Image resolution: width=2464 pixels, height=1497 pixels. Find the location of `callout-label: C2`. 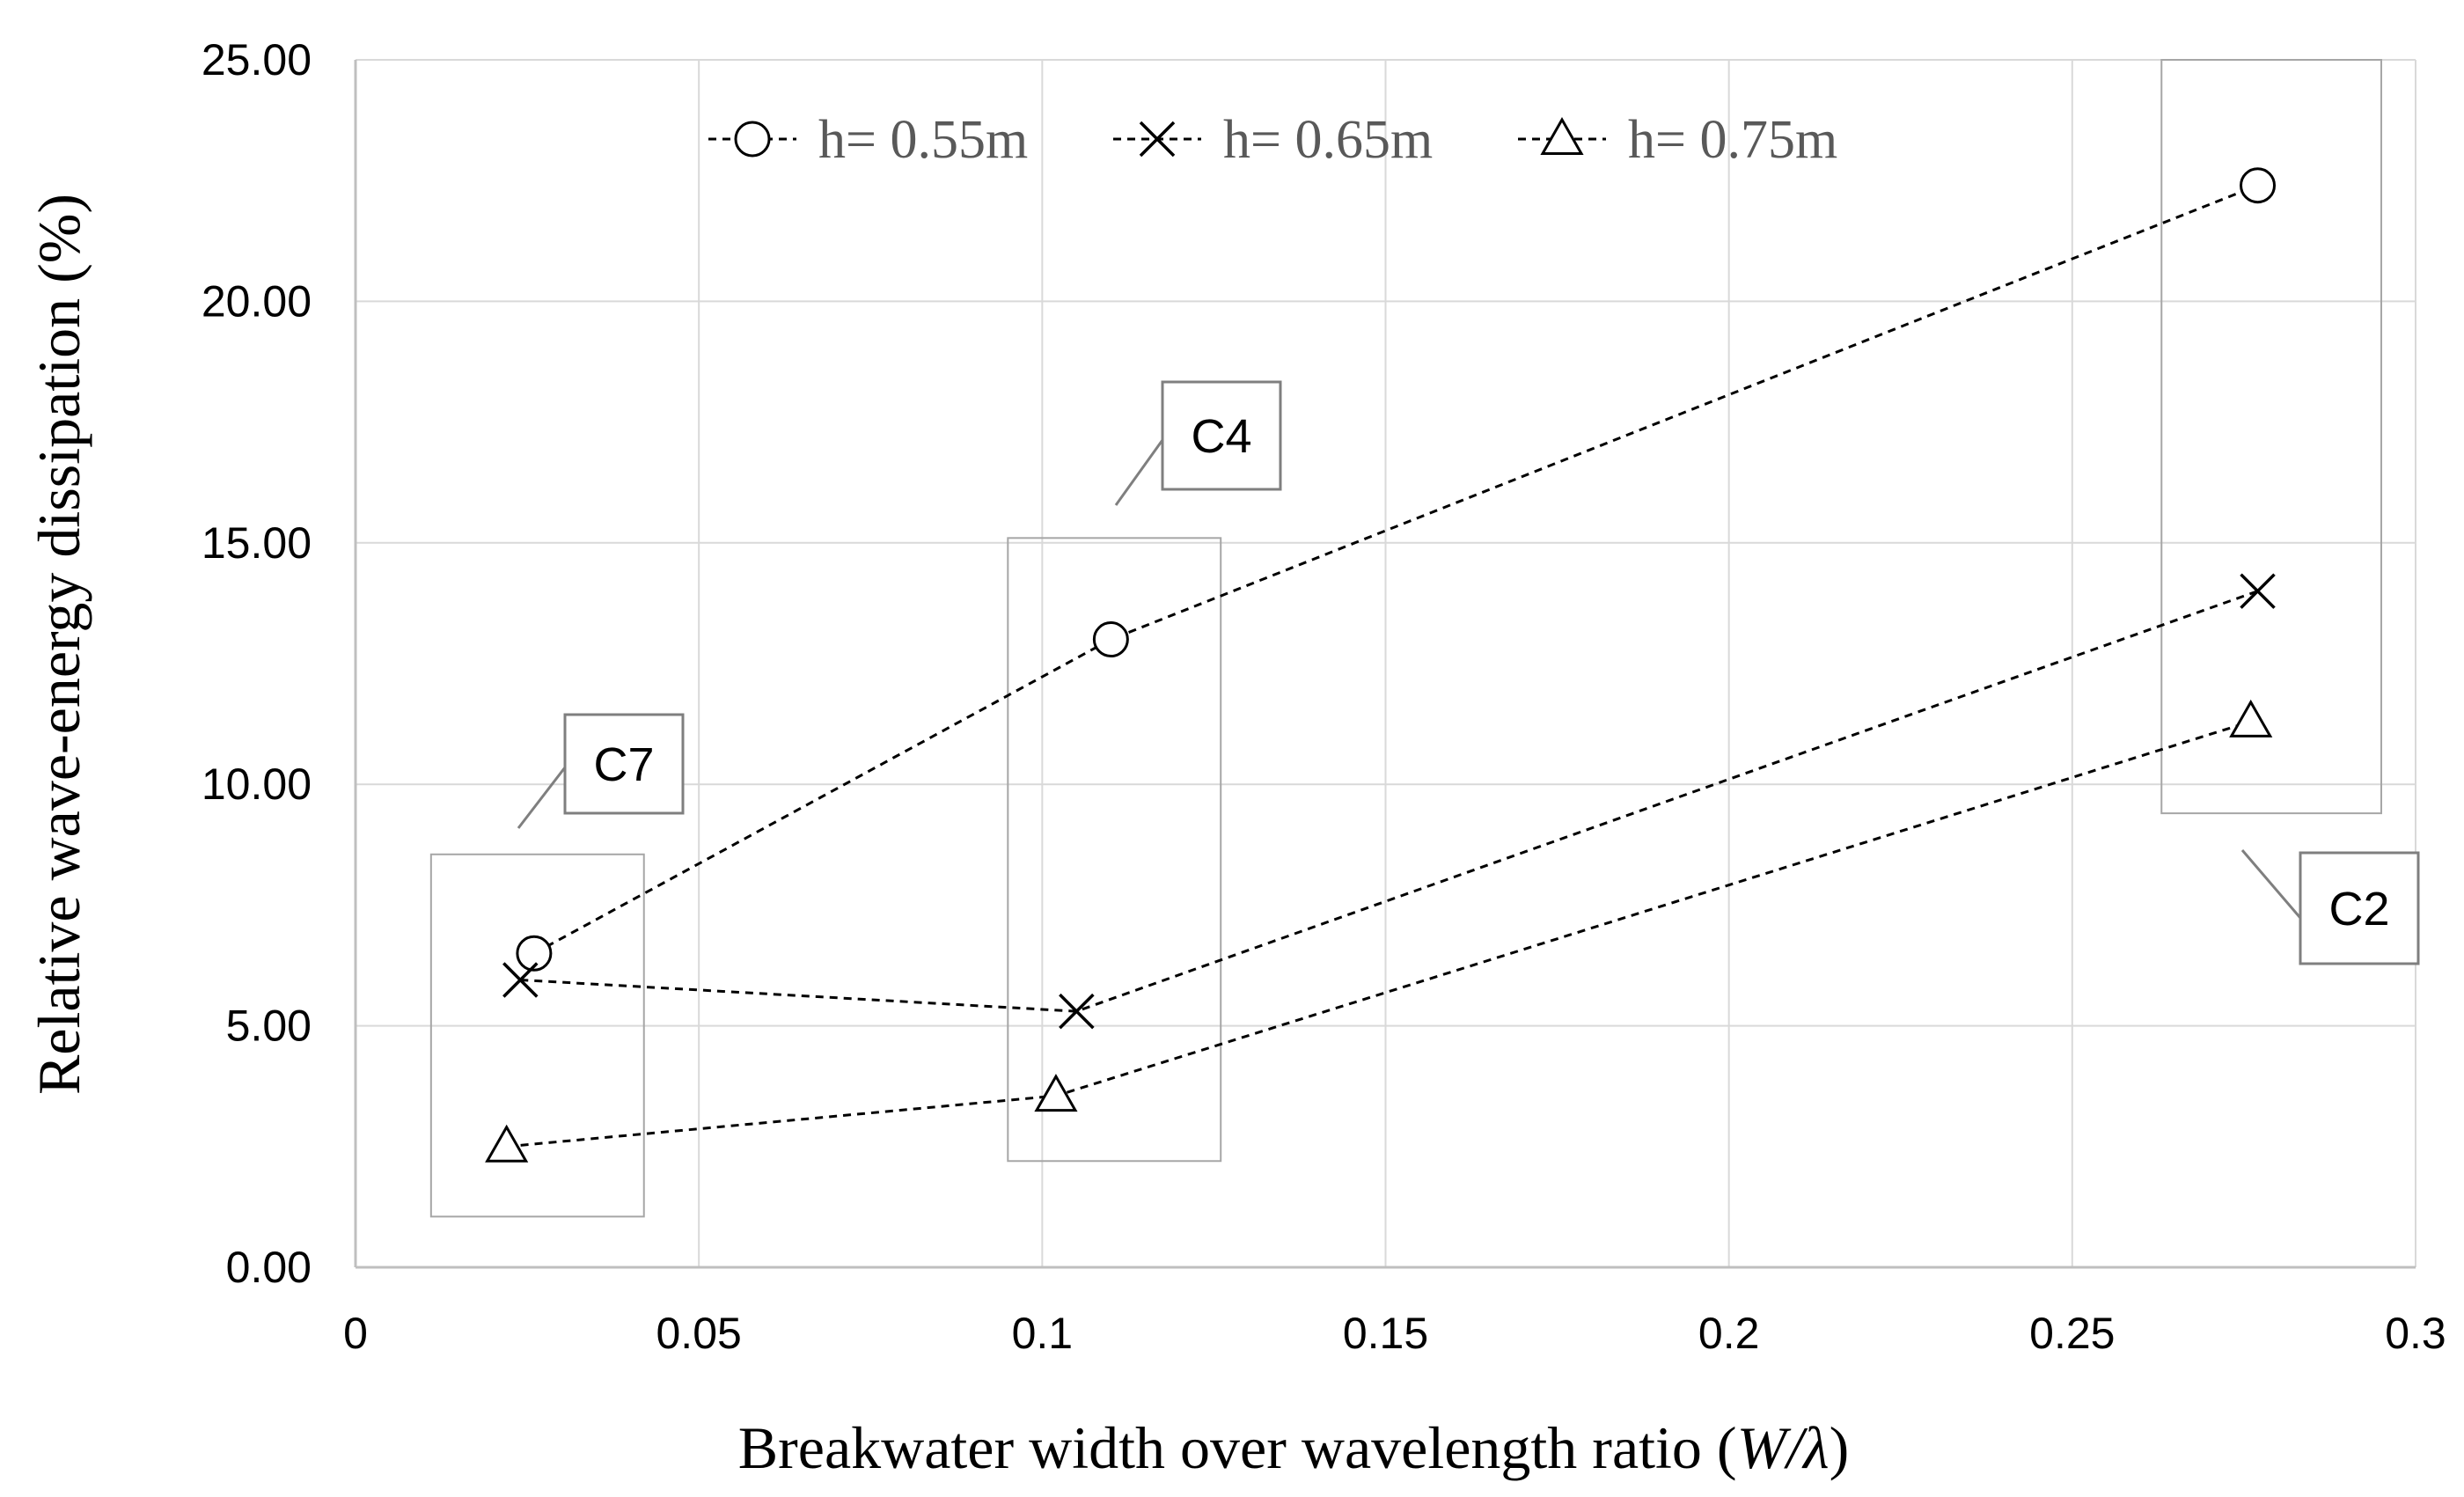

callout-label: C2 is located at coordinates (2358, 909).